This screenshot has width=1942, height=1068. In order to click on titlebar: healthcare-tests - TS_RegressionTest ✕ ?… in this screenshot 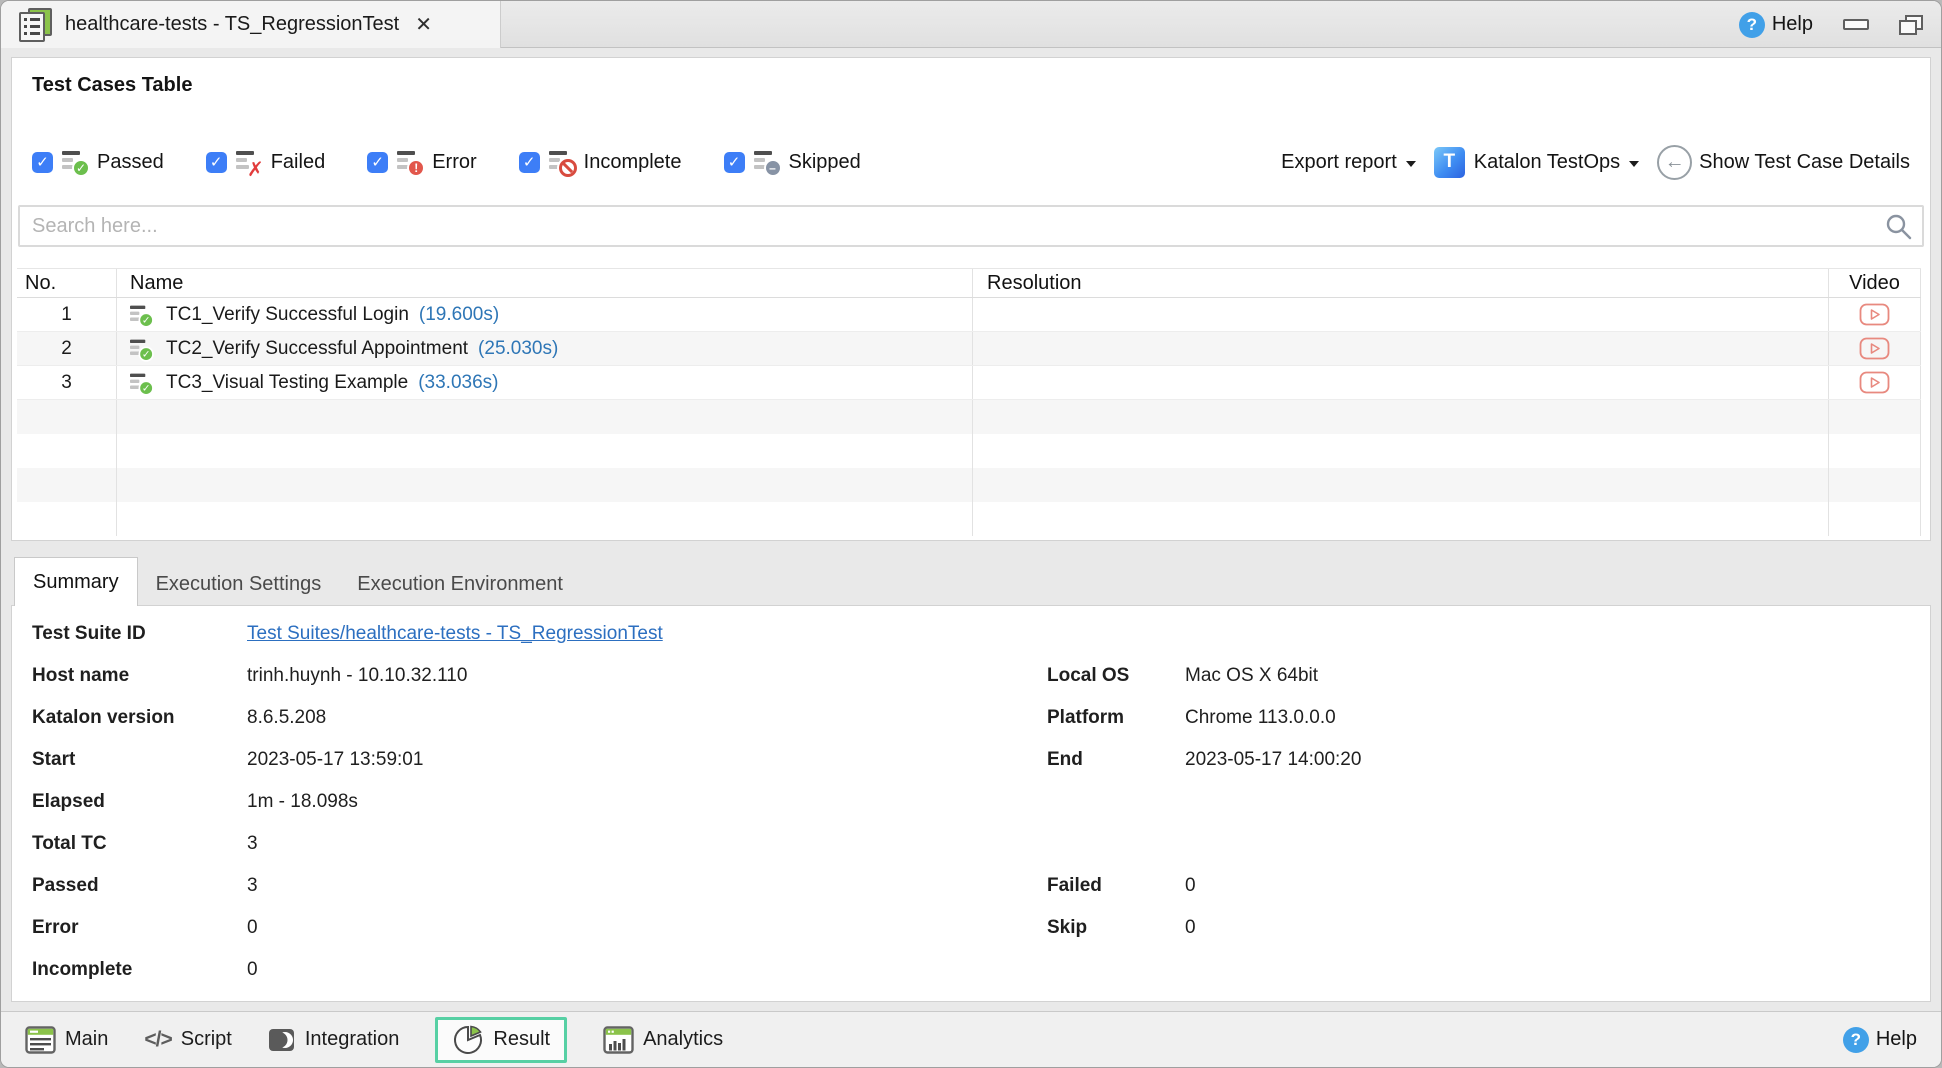, I will do `click(971, 24)`.